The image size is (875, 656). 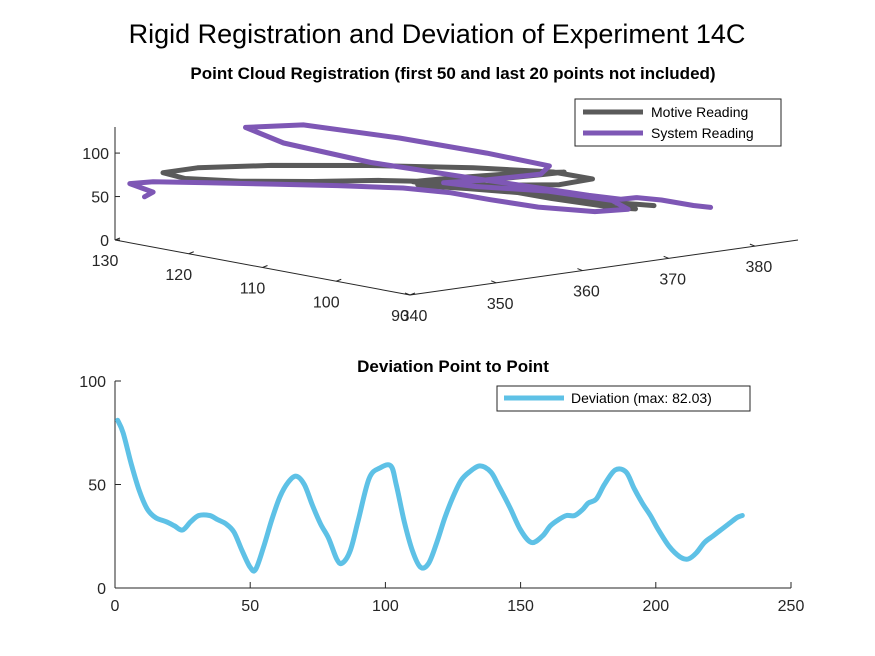 I want to click on point-cloud-legend: Motive Reading System Reading, so click(x=678, y=122).